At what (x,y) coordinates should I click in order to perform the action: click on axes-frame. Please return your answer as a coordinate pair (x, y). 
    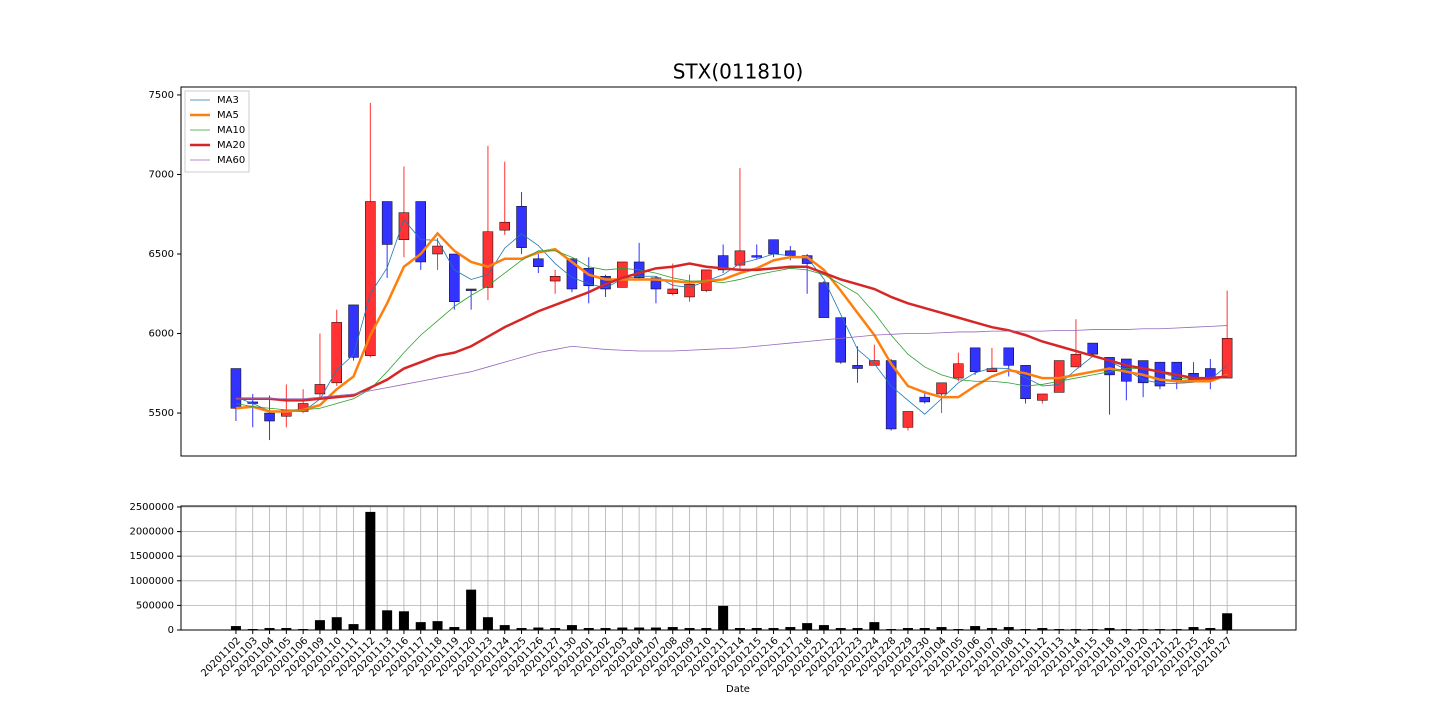
    Looking at the image, I should click on (738, 568).